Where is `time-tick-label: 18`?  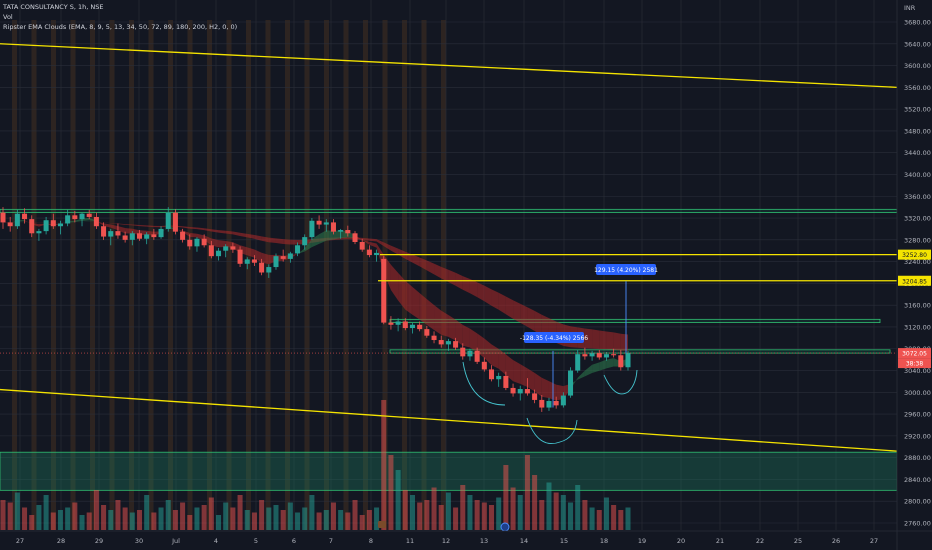
time-tick-label: 18 is located at coordinates (604, 541).